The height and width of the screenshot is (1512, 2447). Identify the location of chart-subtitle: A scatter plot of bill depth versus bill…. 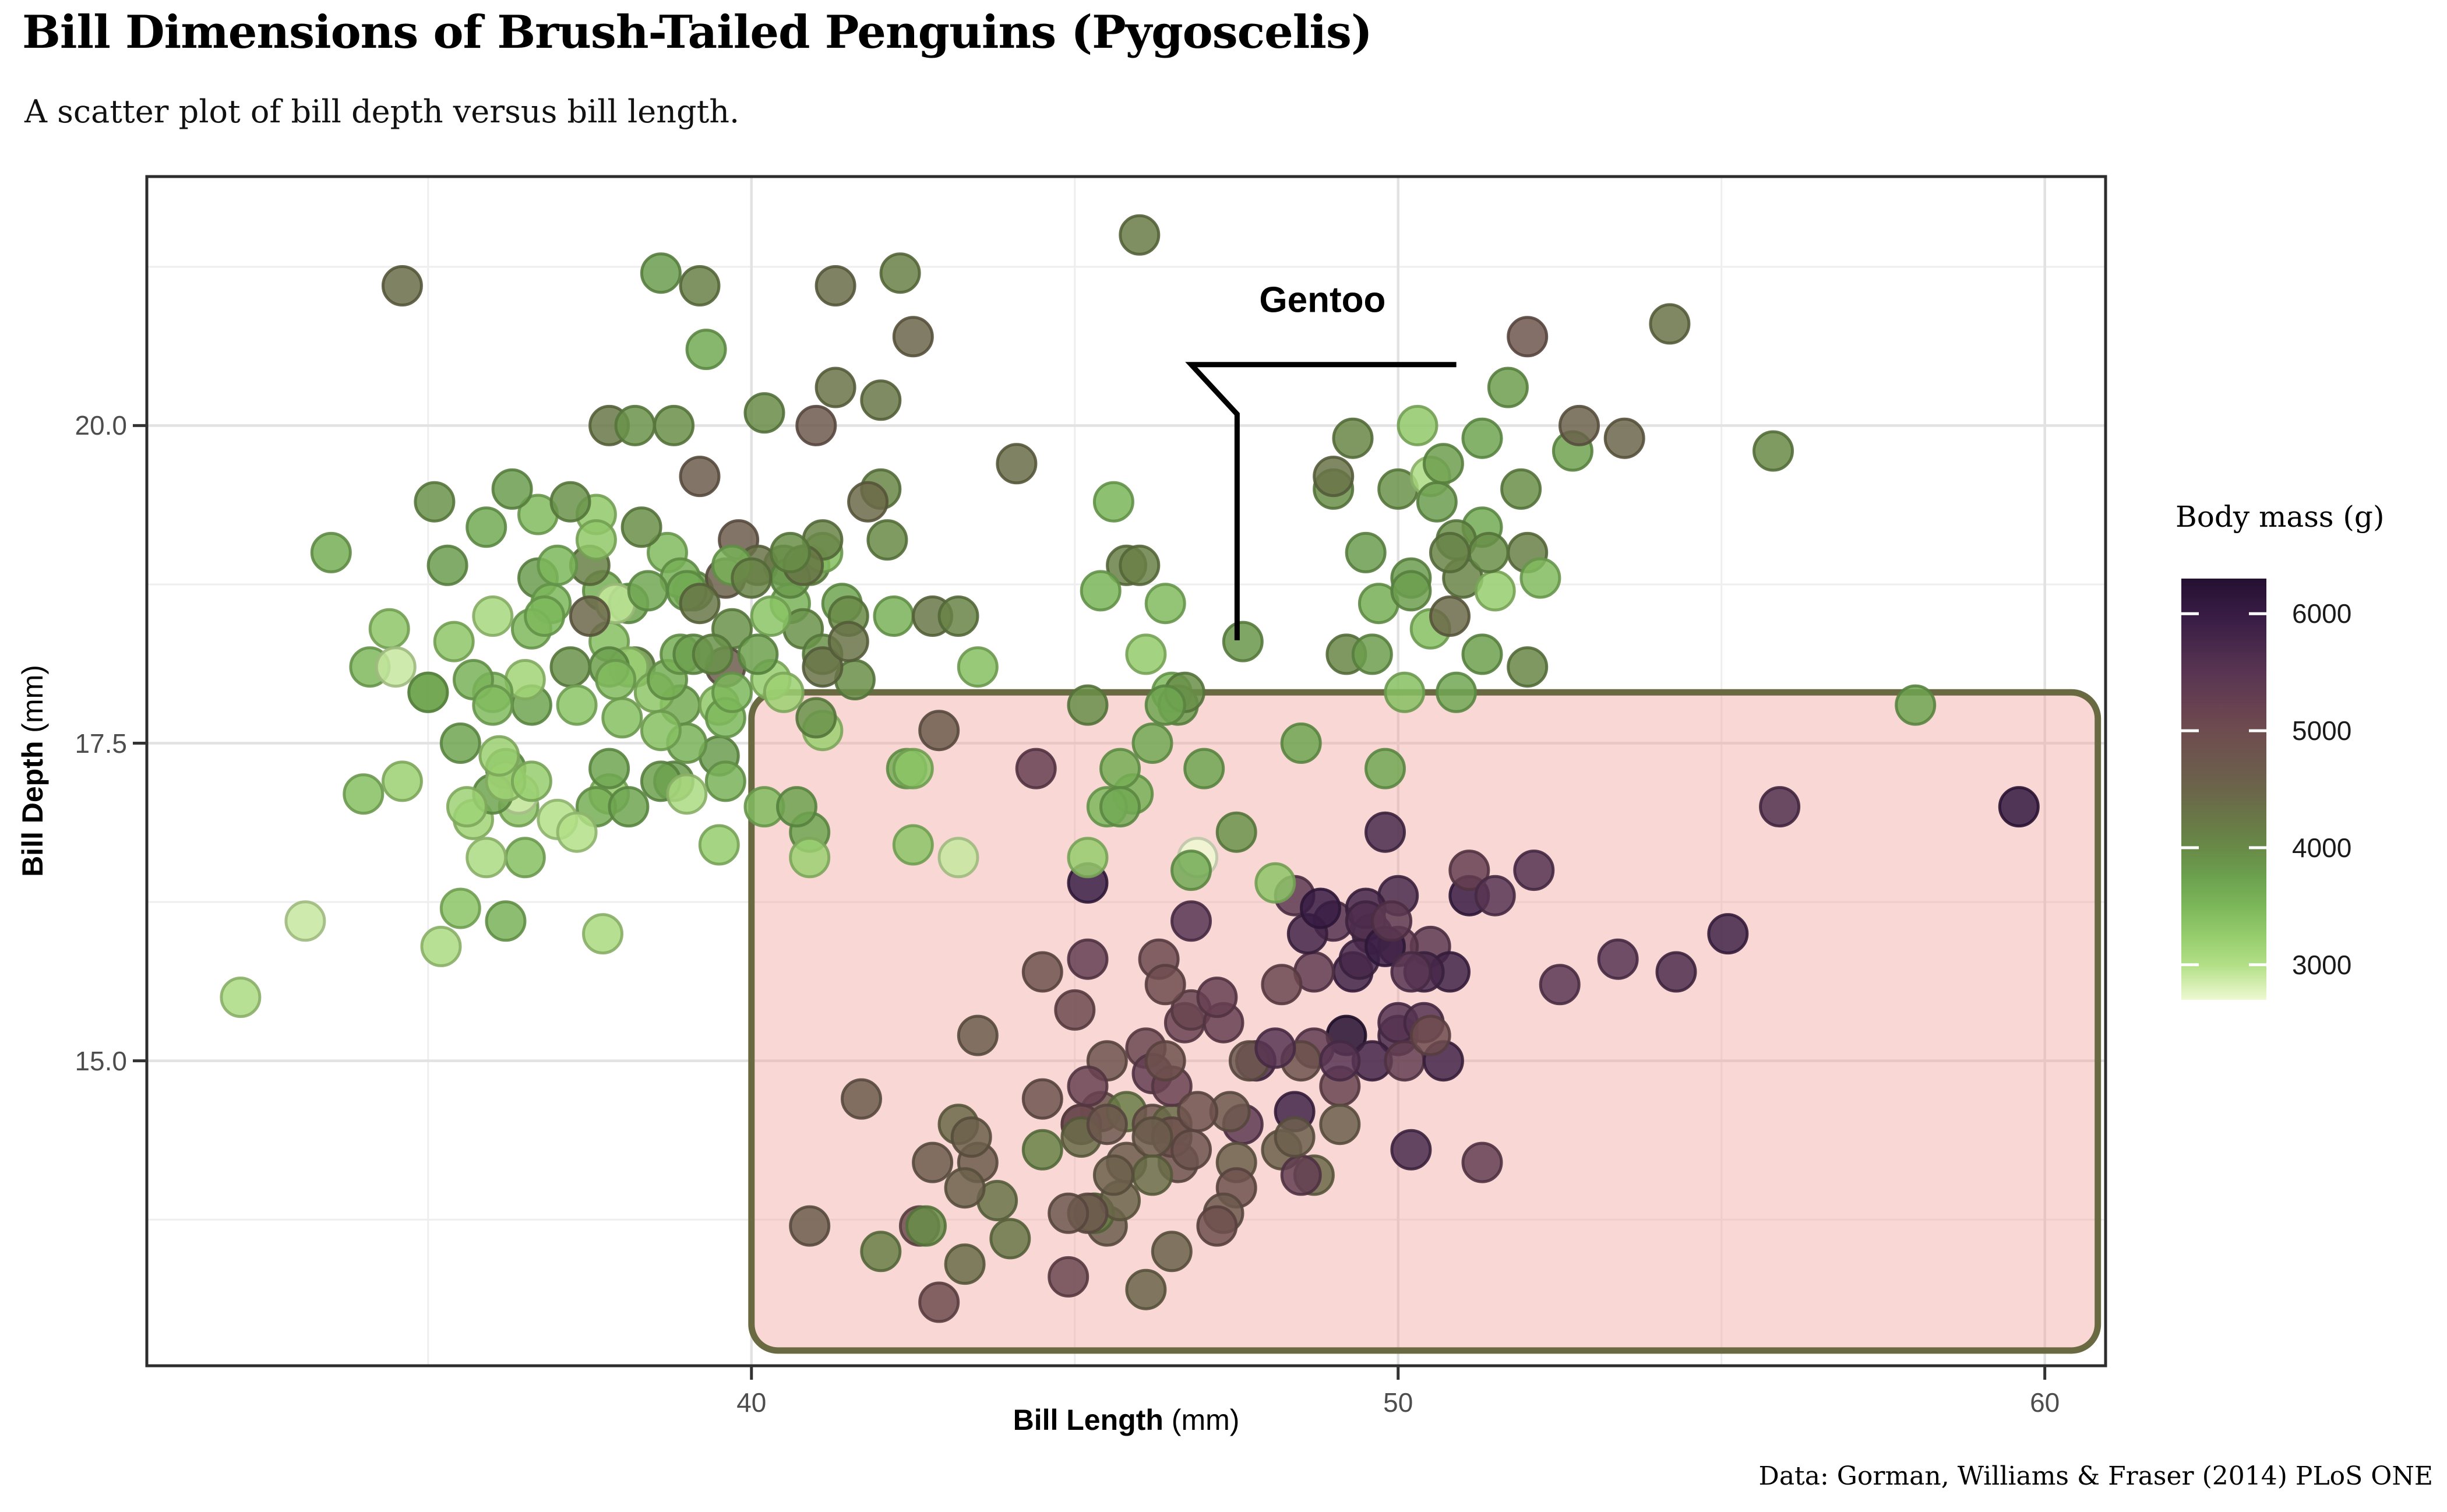
(382, 111).